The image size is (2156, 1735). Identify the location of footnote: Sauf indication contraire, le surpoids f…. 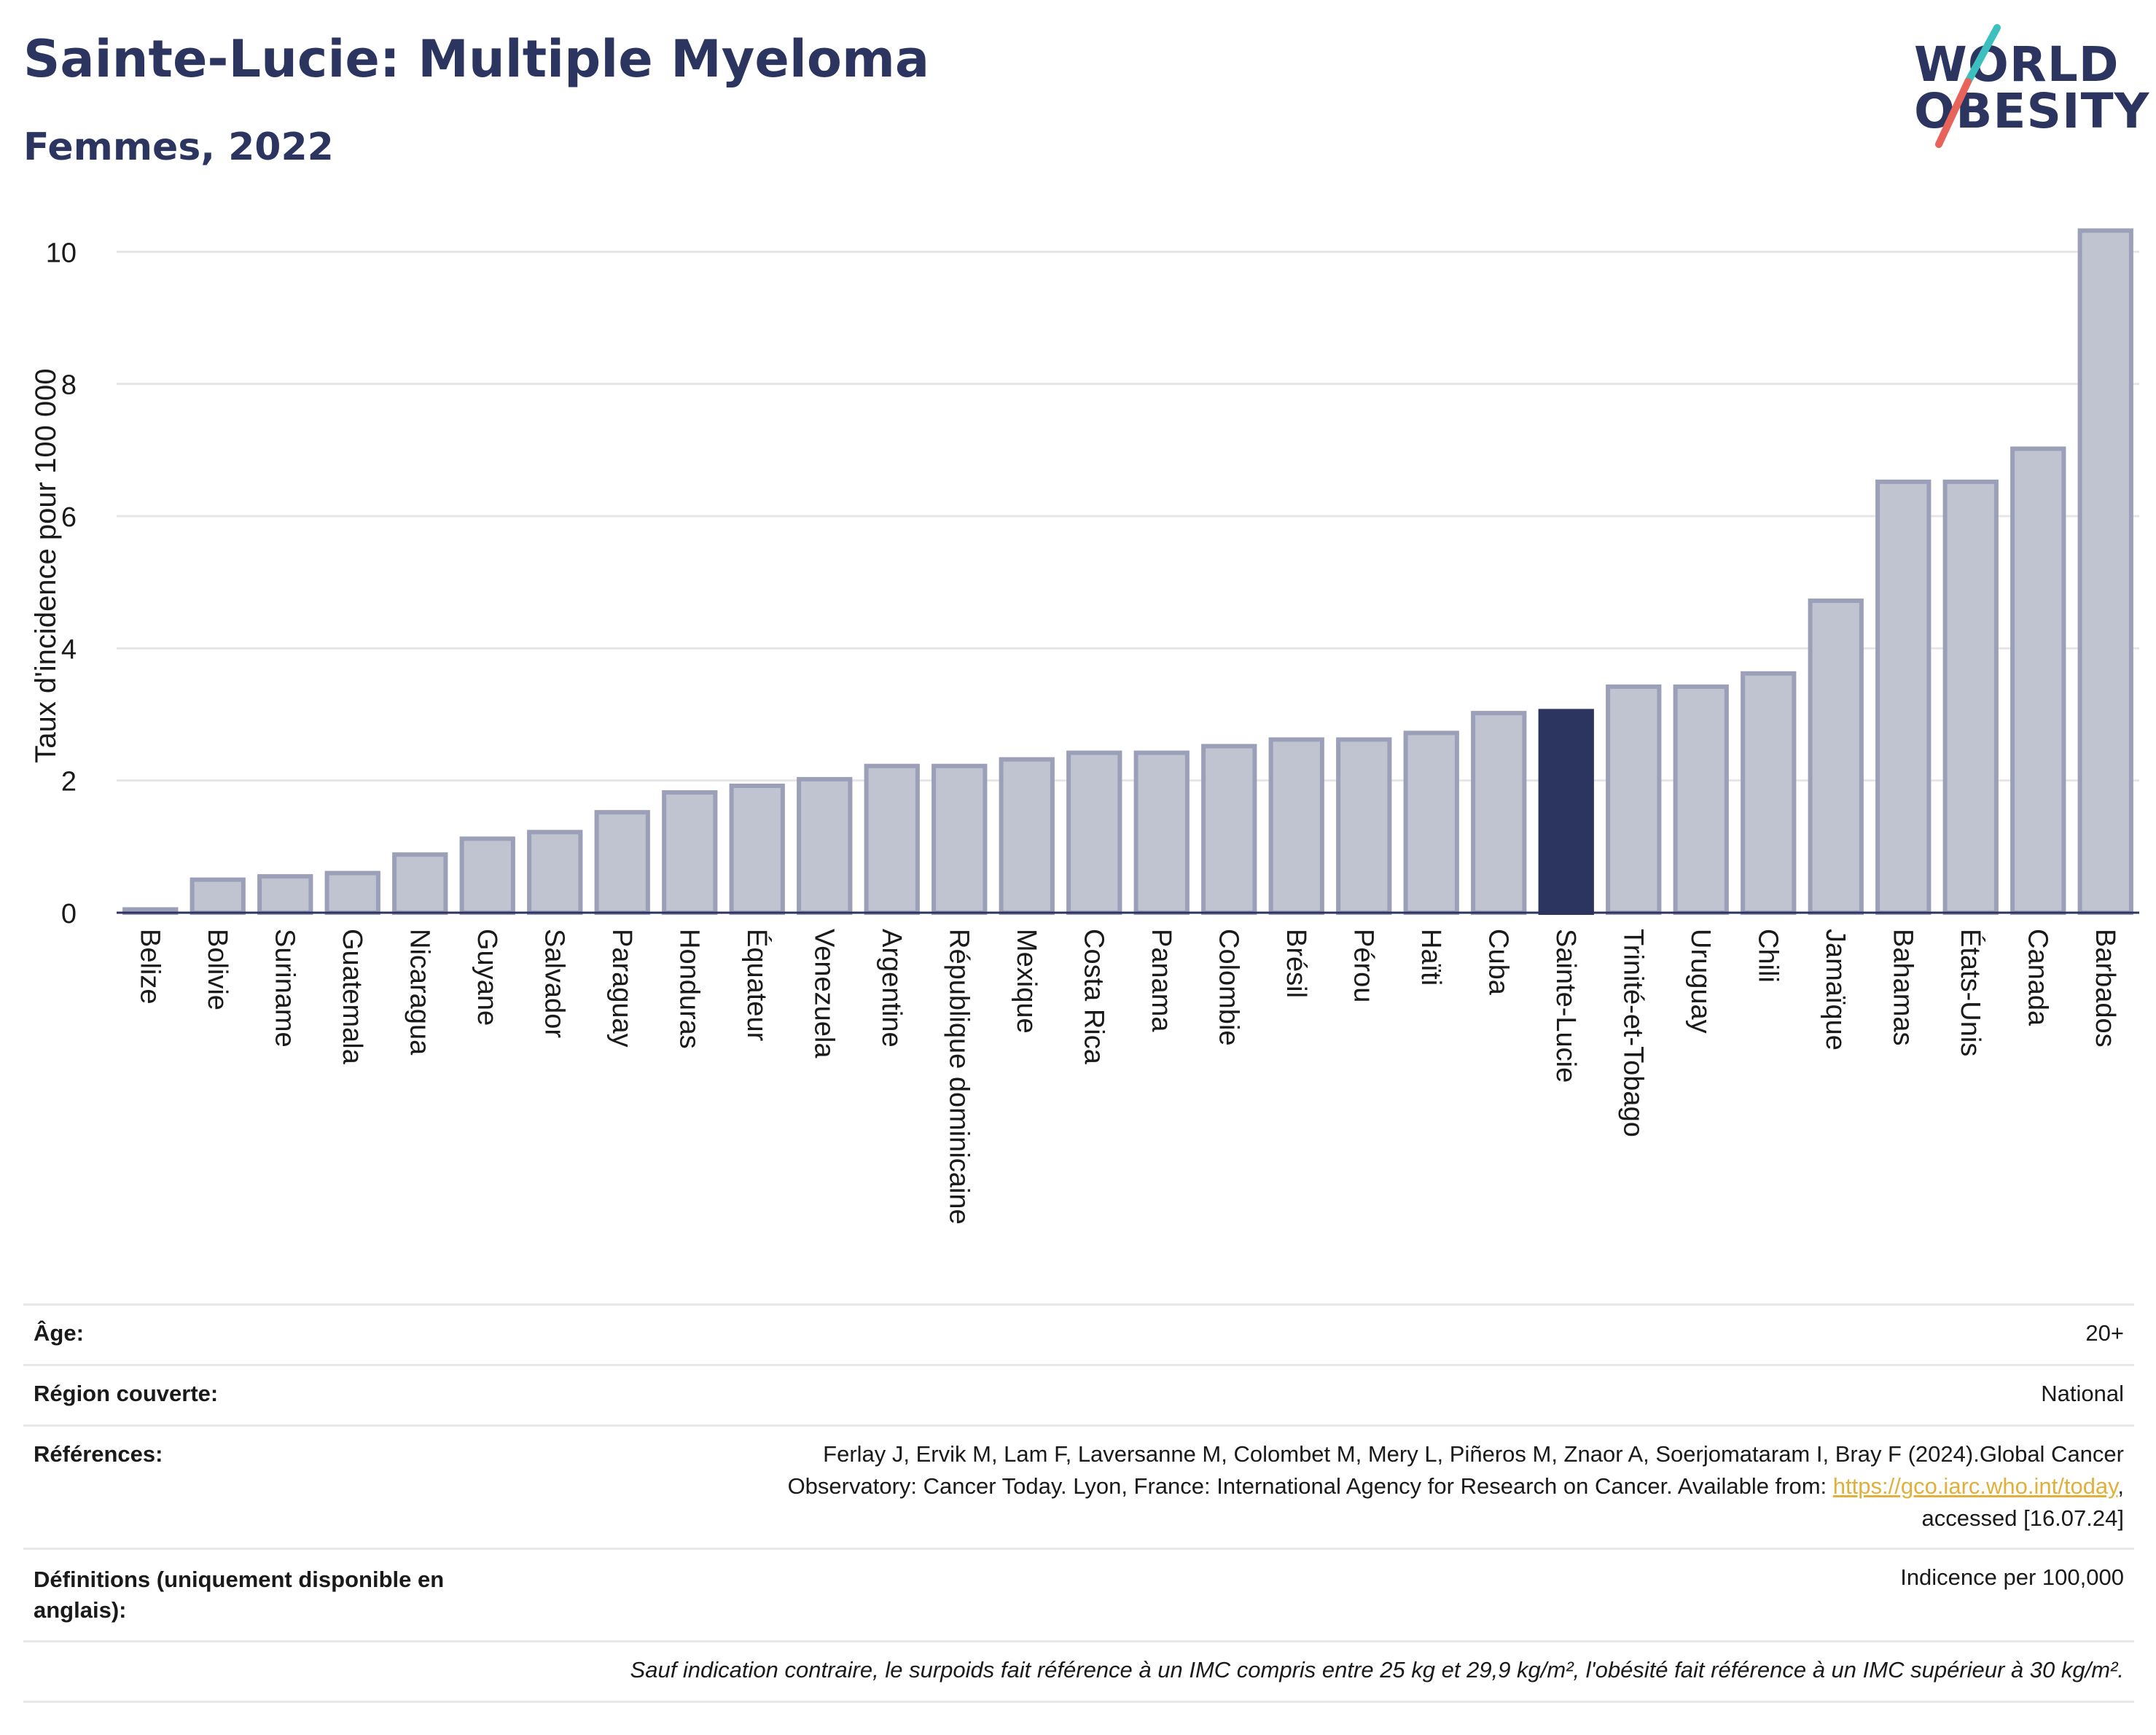
(1377, 1670).